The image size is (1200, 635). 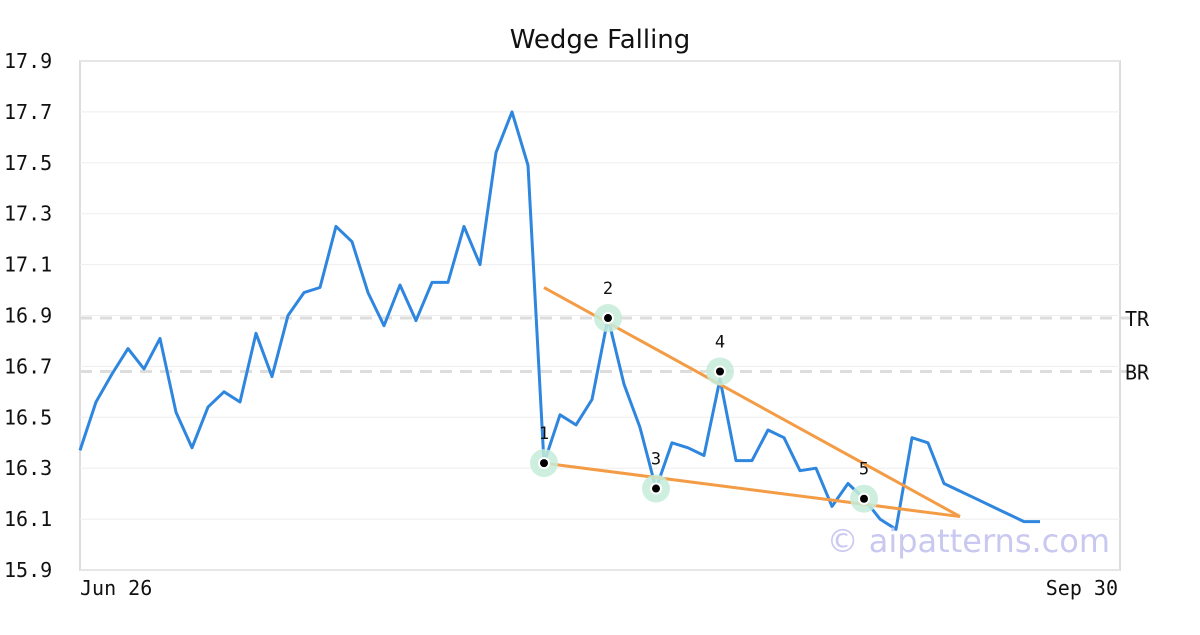 What do you see at coordinates (1137, 372) in the screenshot?
I see `level-label-br: BR` at bounding box center [1137, 372].